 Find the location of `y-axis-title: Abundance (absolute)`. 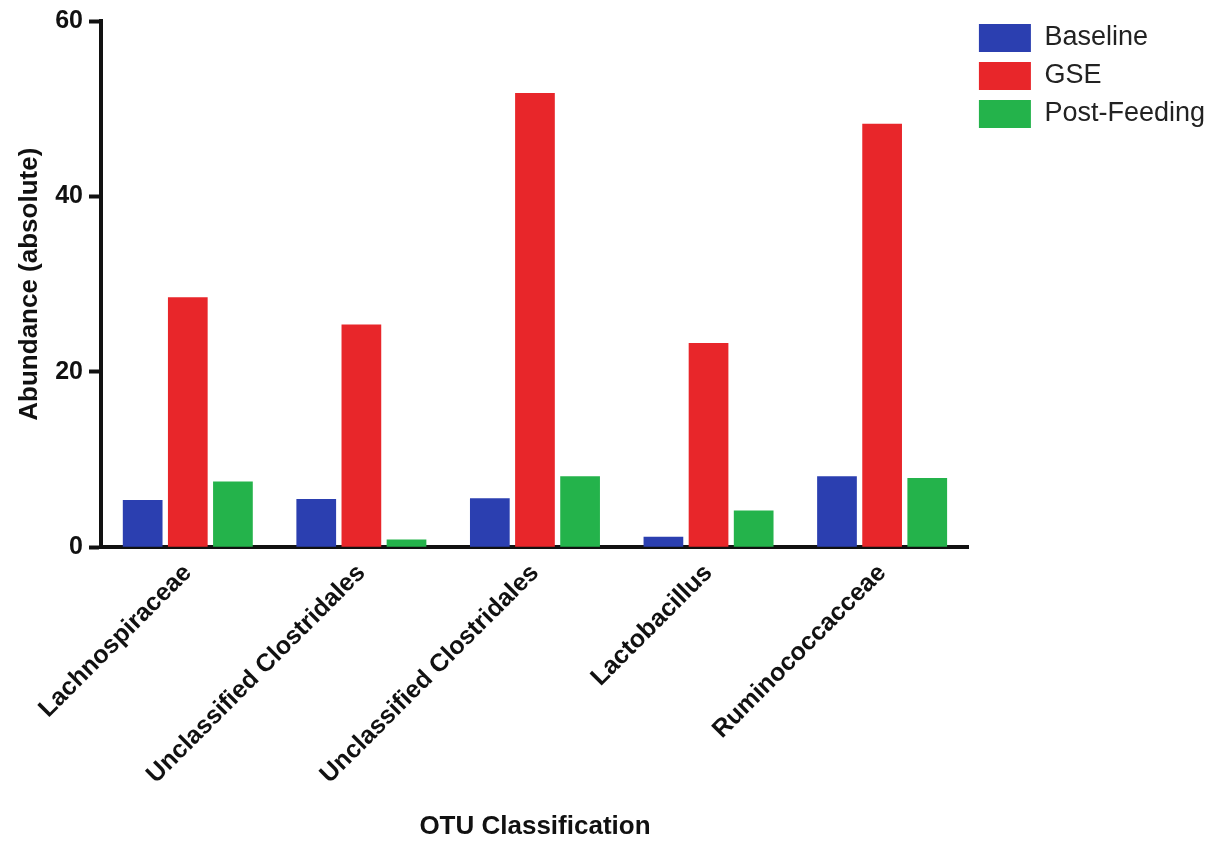

y-axis-title: Abundance (absolute) is located at coordinates (27, 284).